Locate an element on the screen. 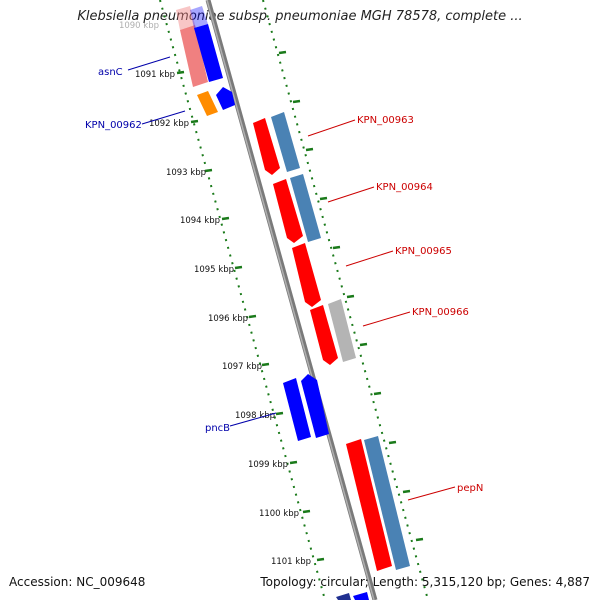  tick-label: 1098 kbp is located at coordinates (255, 416).